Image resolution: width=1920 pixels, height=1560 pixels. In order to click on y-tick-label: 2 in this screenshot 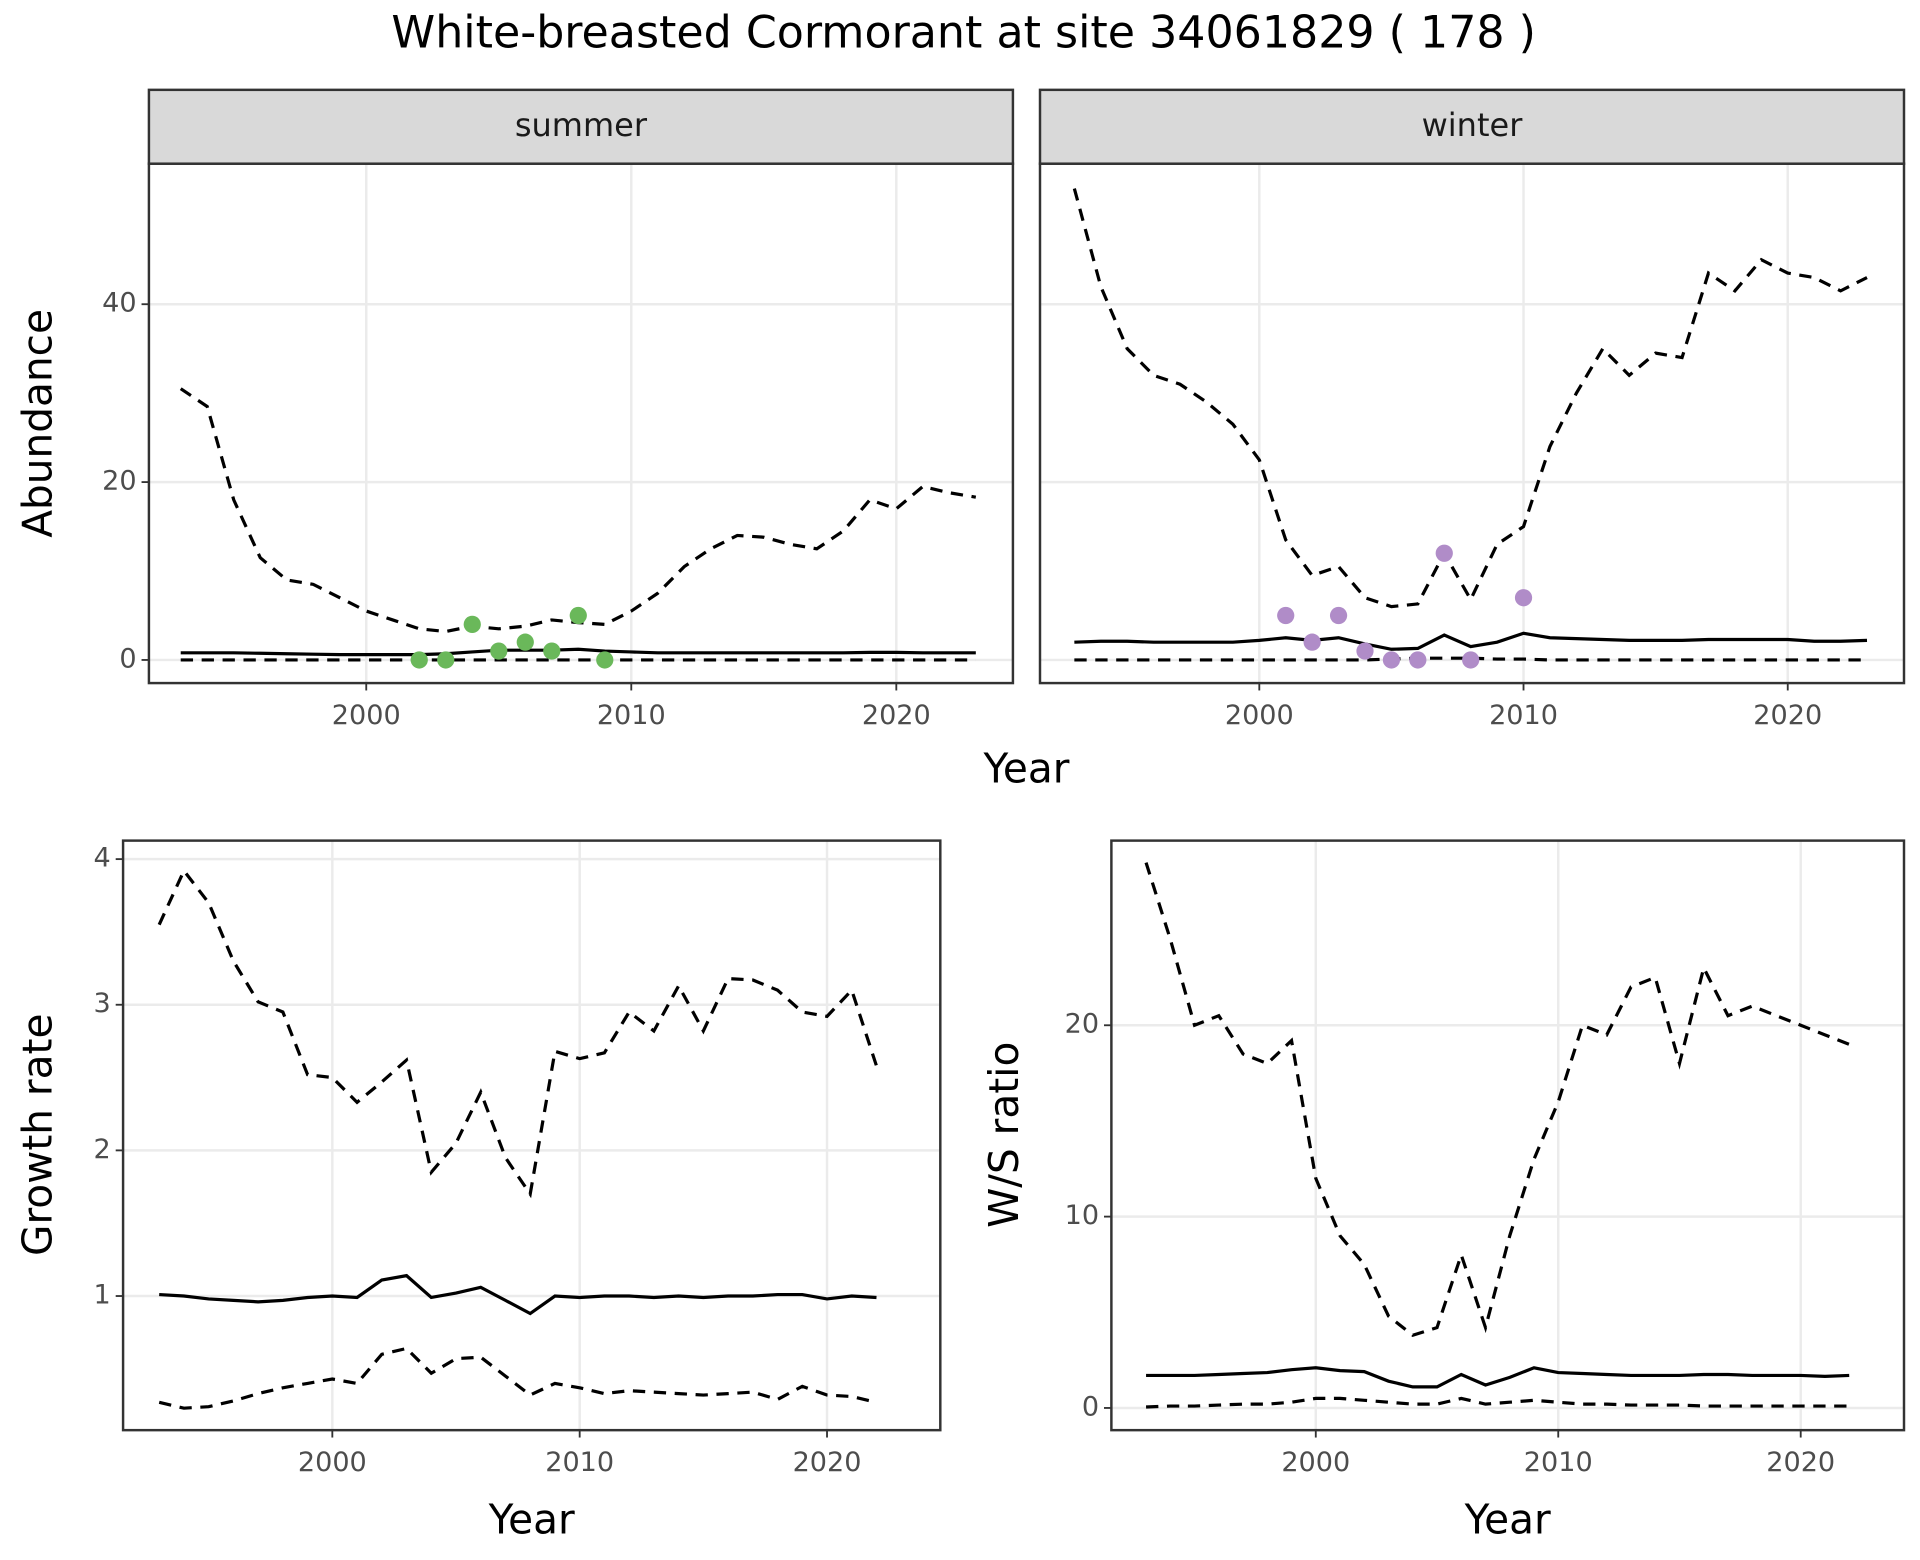, I will do `click(102, 1149)`.